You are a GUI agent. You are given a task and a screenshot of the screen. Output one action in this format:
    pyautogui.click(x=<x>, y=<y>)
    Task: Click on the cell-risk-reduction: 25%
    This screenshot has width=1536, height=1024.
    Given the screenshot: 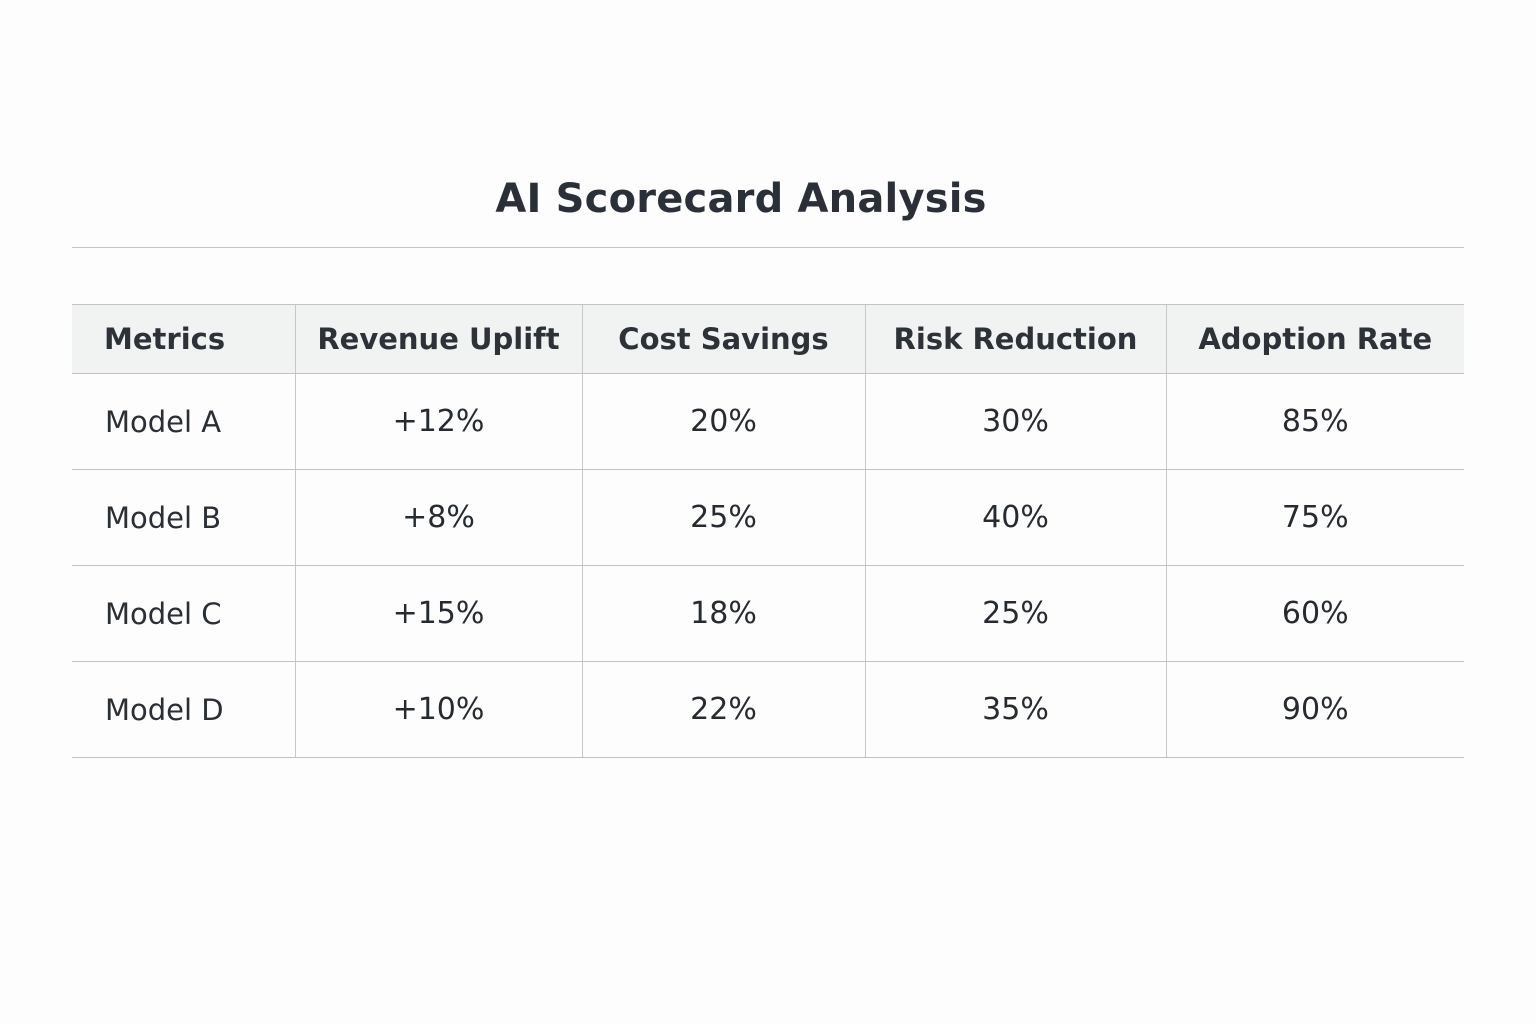 What is the action you would take?
    pyautogui.click(x=1015, y=613)
    